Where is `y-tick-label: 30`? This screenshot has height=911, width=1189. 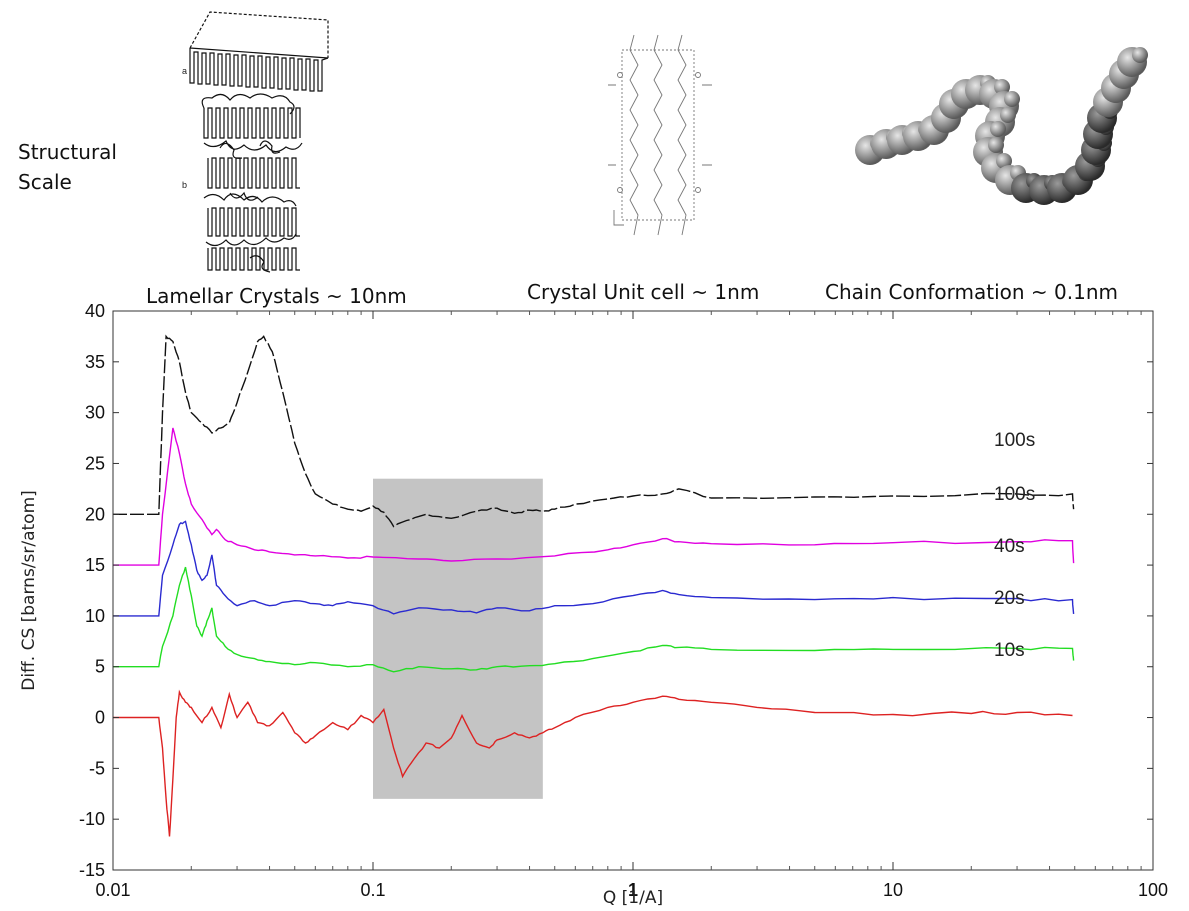
y-tick-label: 30 is located at coordinates (95, 413).